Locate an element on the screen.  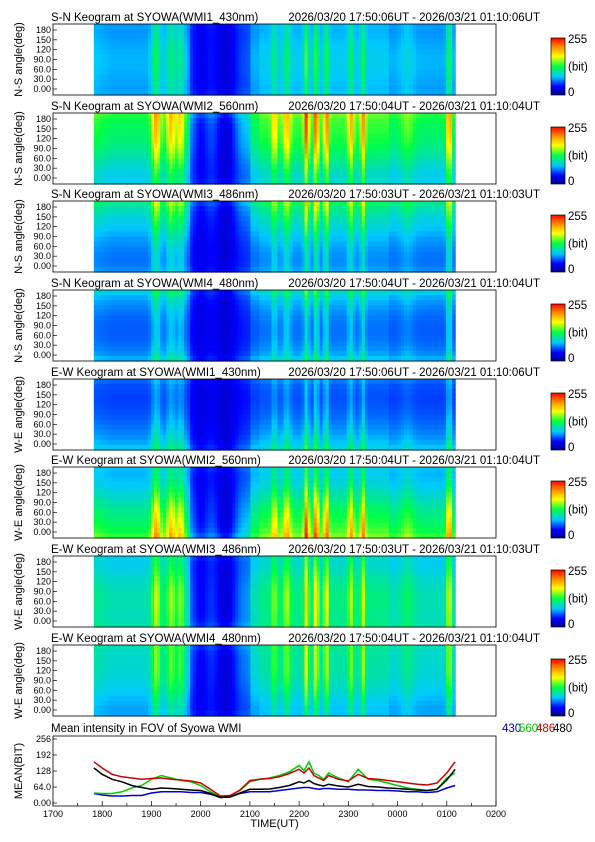
heatmap-cells is located at coordinates (274, 237).